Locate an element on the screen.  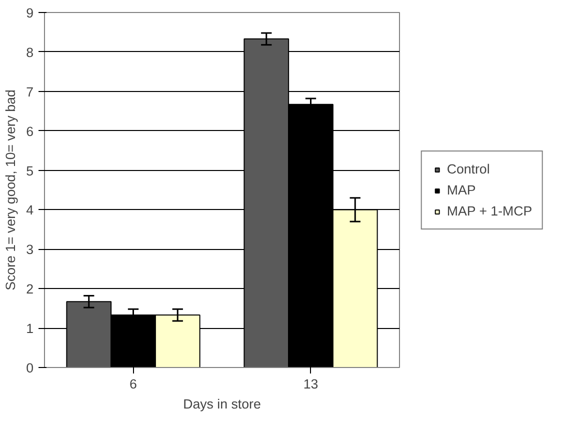
y-tick-label: 5 is located at coordinates (30, 170).